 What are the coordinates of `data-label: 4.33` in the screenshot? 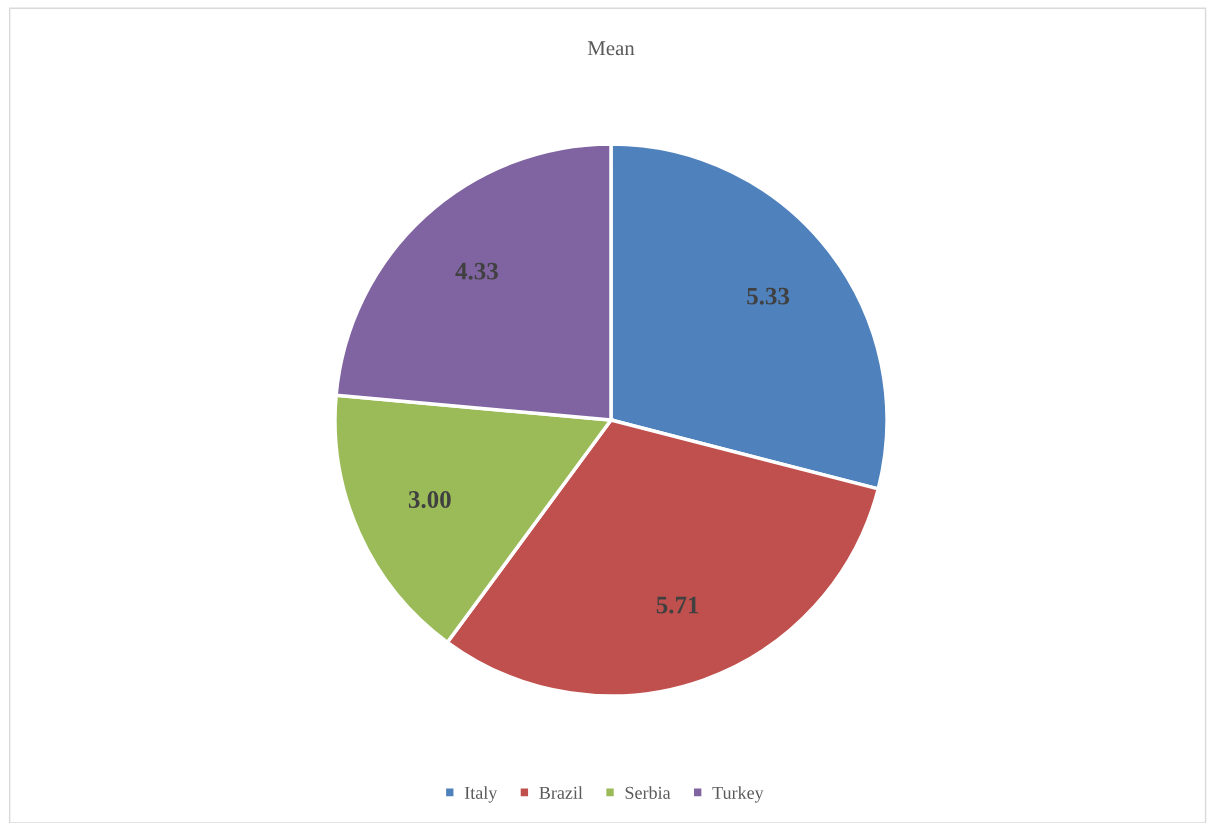 It's located at (476, 271).